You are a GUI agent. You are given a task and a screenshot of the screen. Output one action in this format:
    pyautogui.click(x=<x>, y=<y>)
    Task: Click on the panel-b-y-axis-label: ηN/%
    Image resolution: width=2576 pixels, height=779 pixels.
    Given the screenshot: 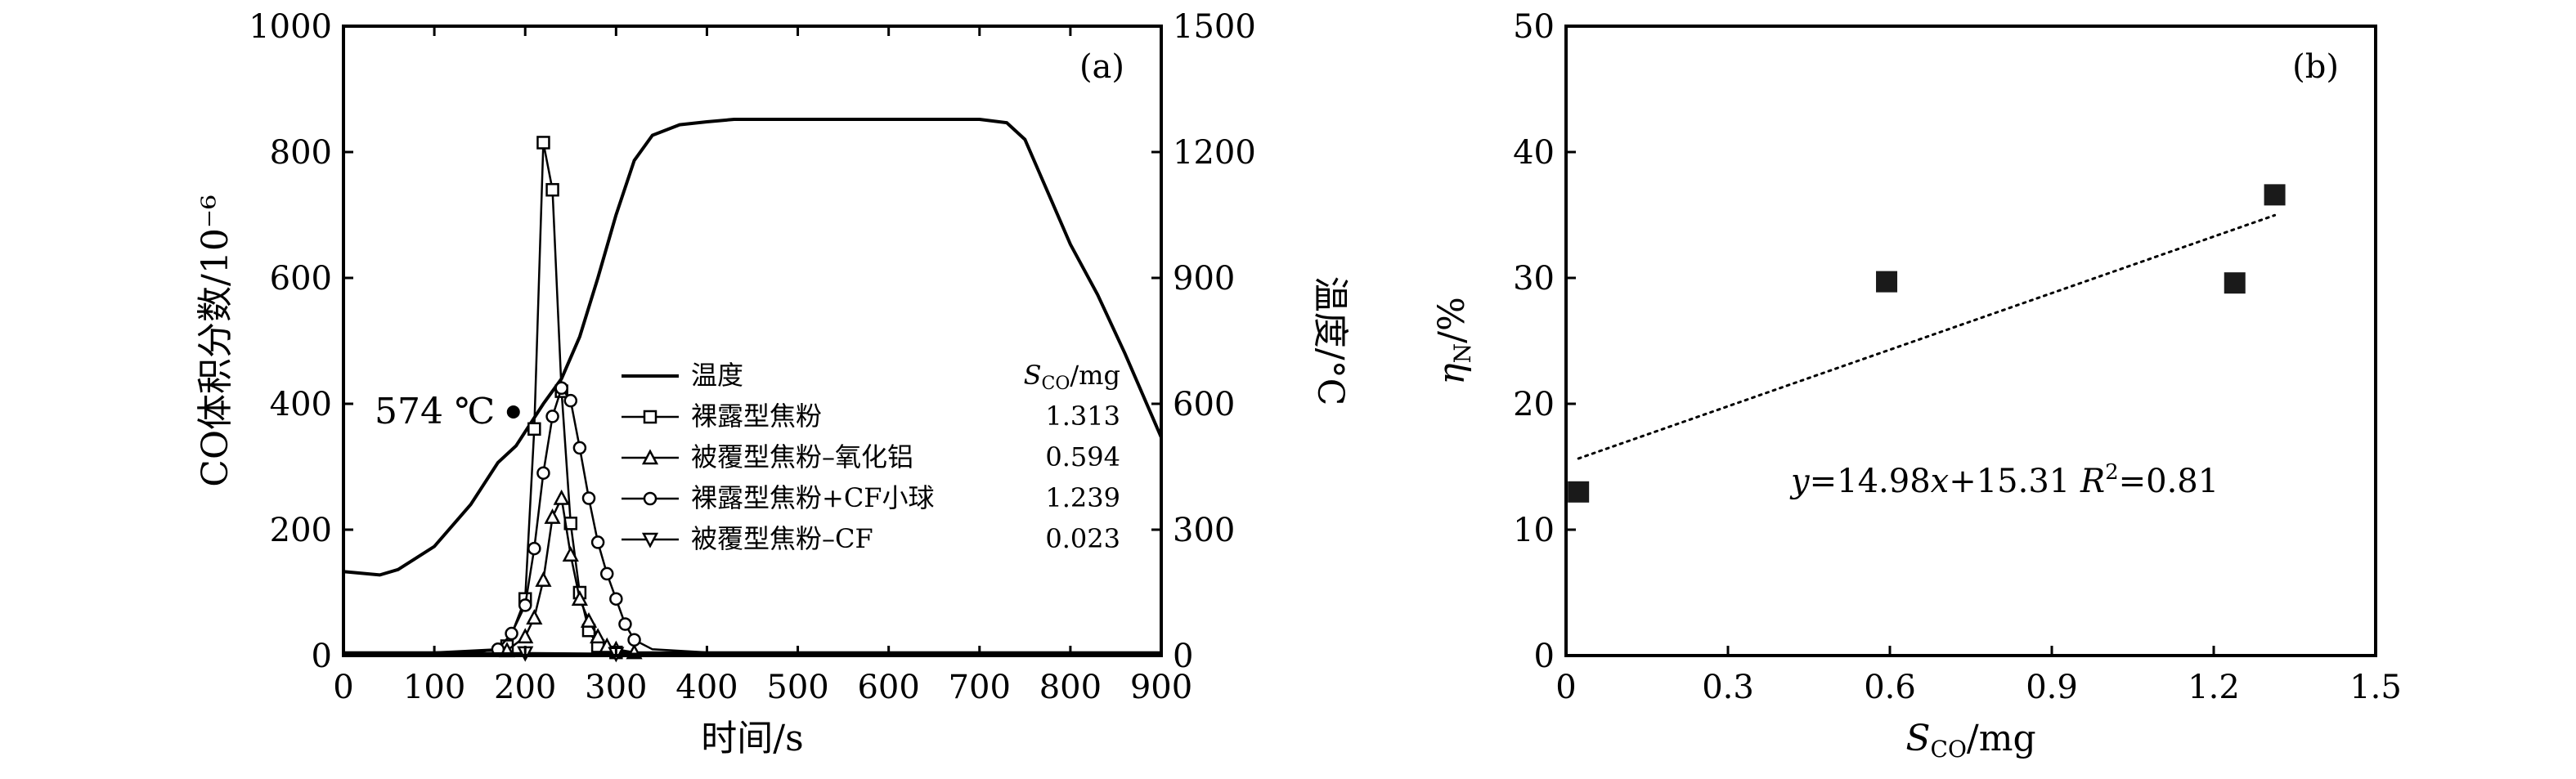 What is the action you would take?
    pyautogui.click(x=1453, y=341)
    